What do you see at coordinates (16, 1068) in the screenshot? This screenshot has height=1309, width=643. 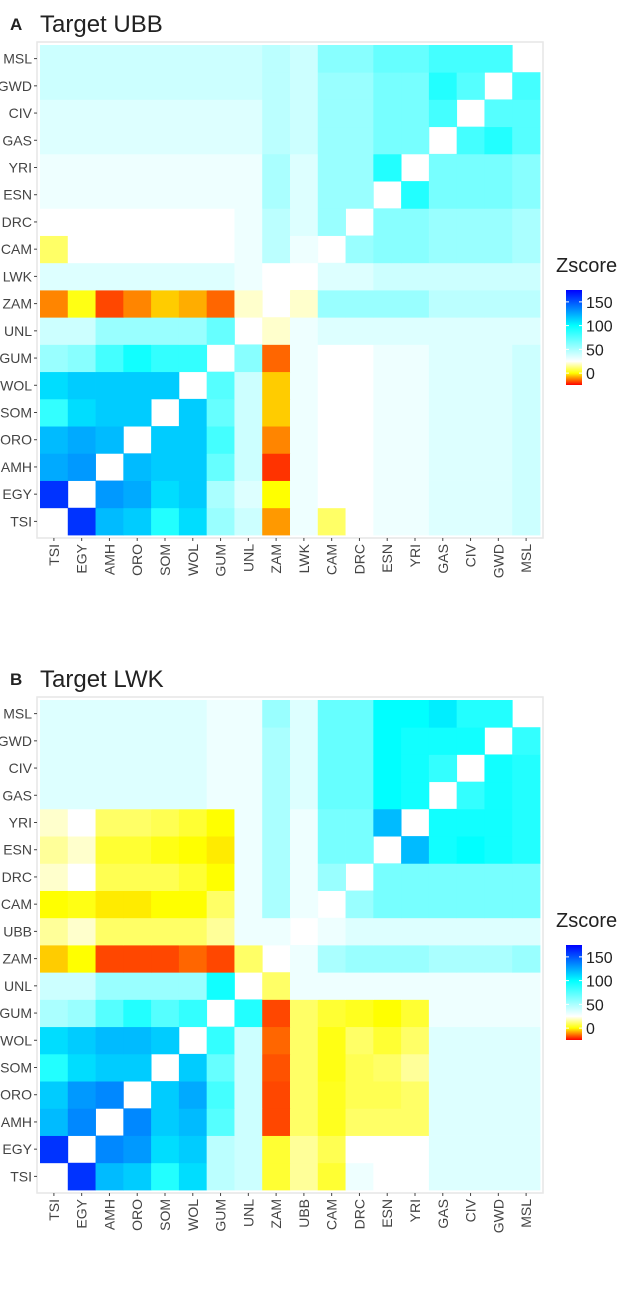 I see `y-tick-label: SOM` at bounding box center [16, 1068].